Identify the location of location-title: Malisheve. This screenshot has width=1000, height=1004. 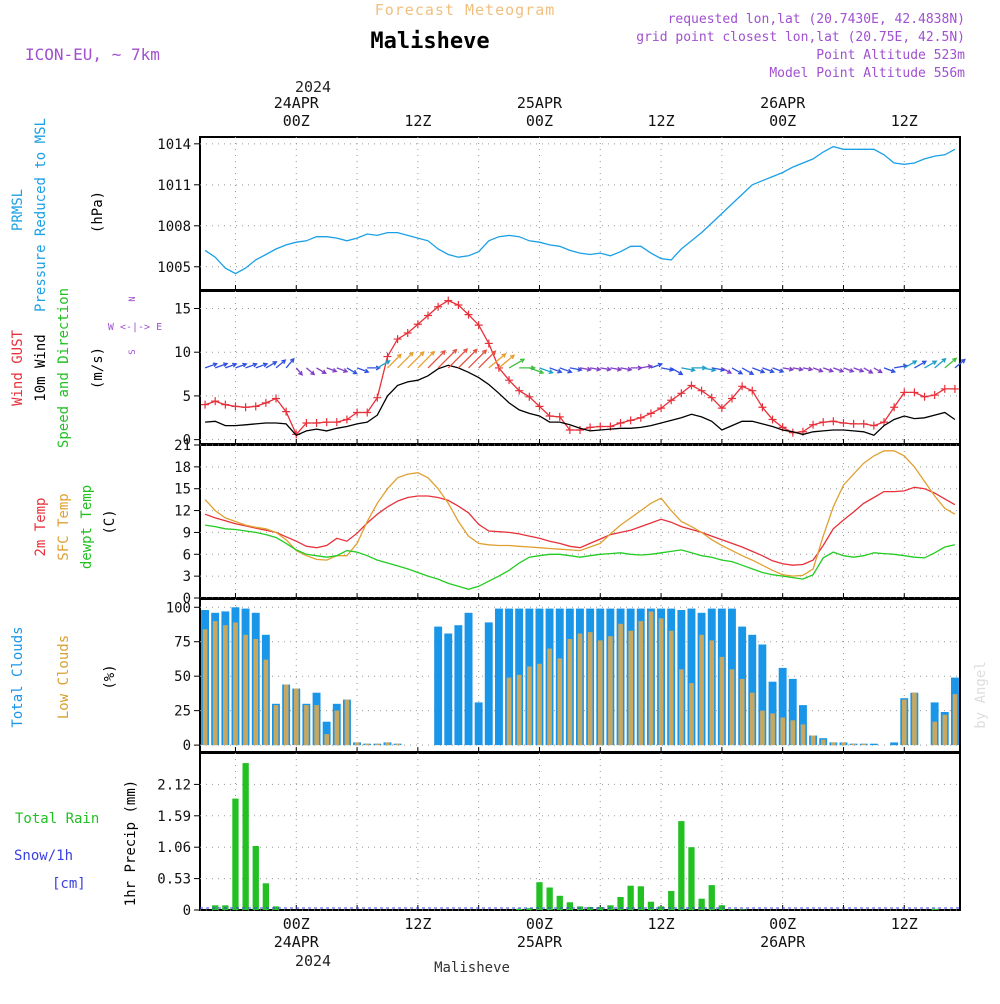
(429, 41).